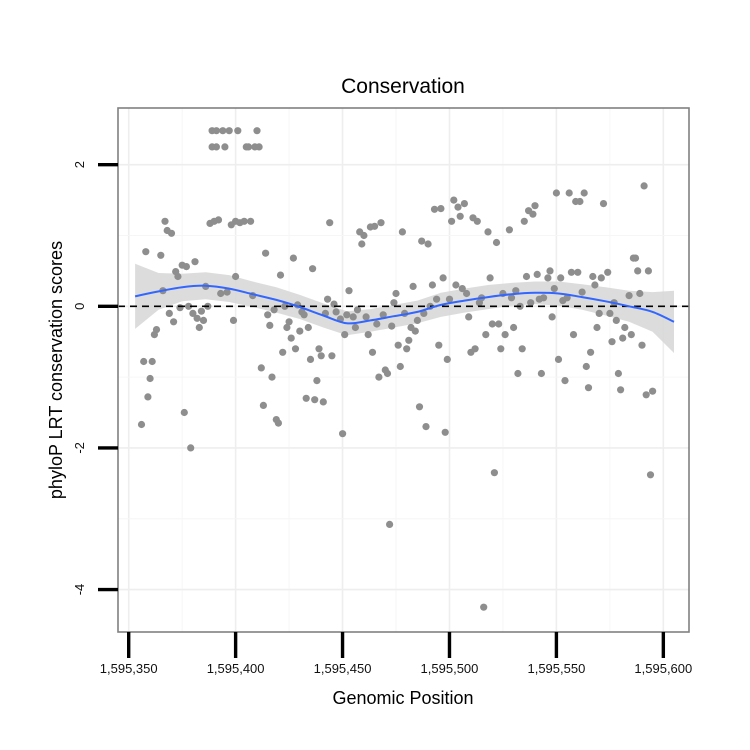 This screenshot has height=750, width=750. Describe the element at coordinates (663, 668) in the screenshot. I see `x-tick-label: 1,595,600` at that location.